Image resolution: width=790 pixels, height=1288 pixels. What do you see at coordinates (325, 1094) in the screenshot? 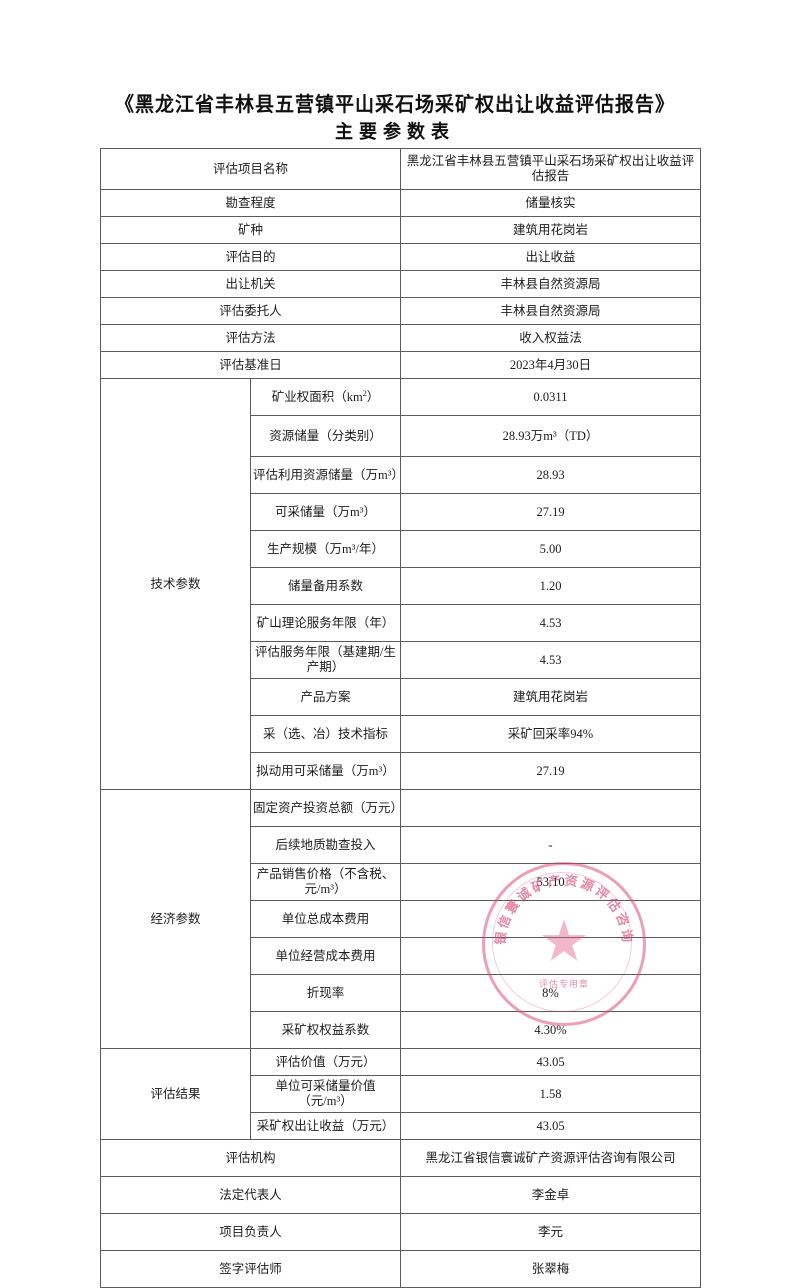
I see `row-label: 单位可采储量价值（元/m³）` at bounding box center [325, 1094].